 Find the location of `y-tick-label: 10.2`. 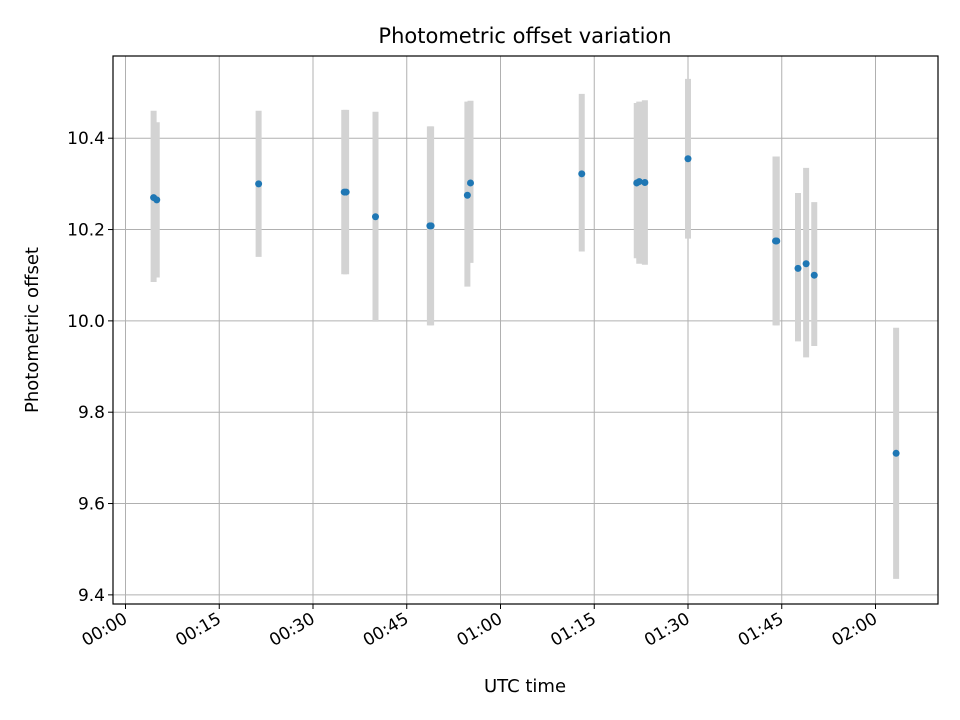

y-tick-label: 10.2 is located at coordinates (86, 231).